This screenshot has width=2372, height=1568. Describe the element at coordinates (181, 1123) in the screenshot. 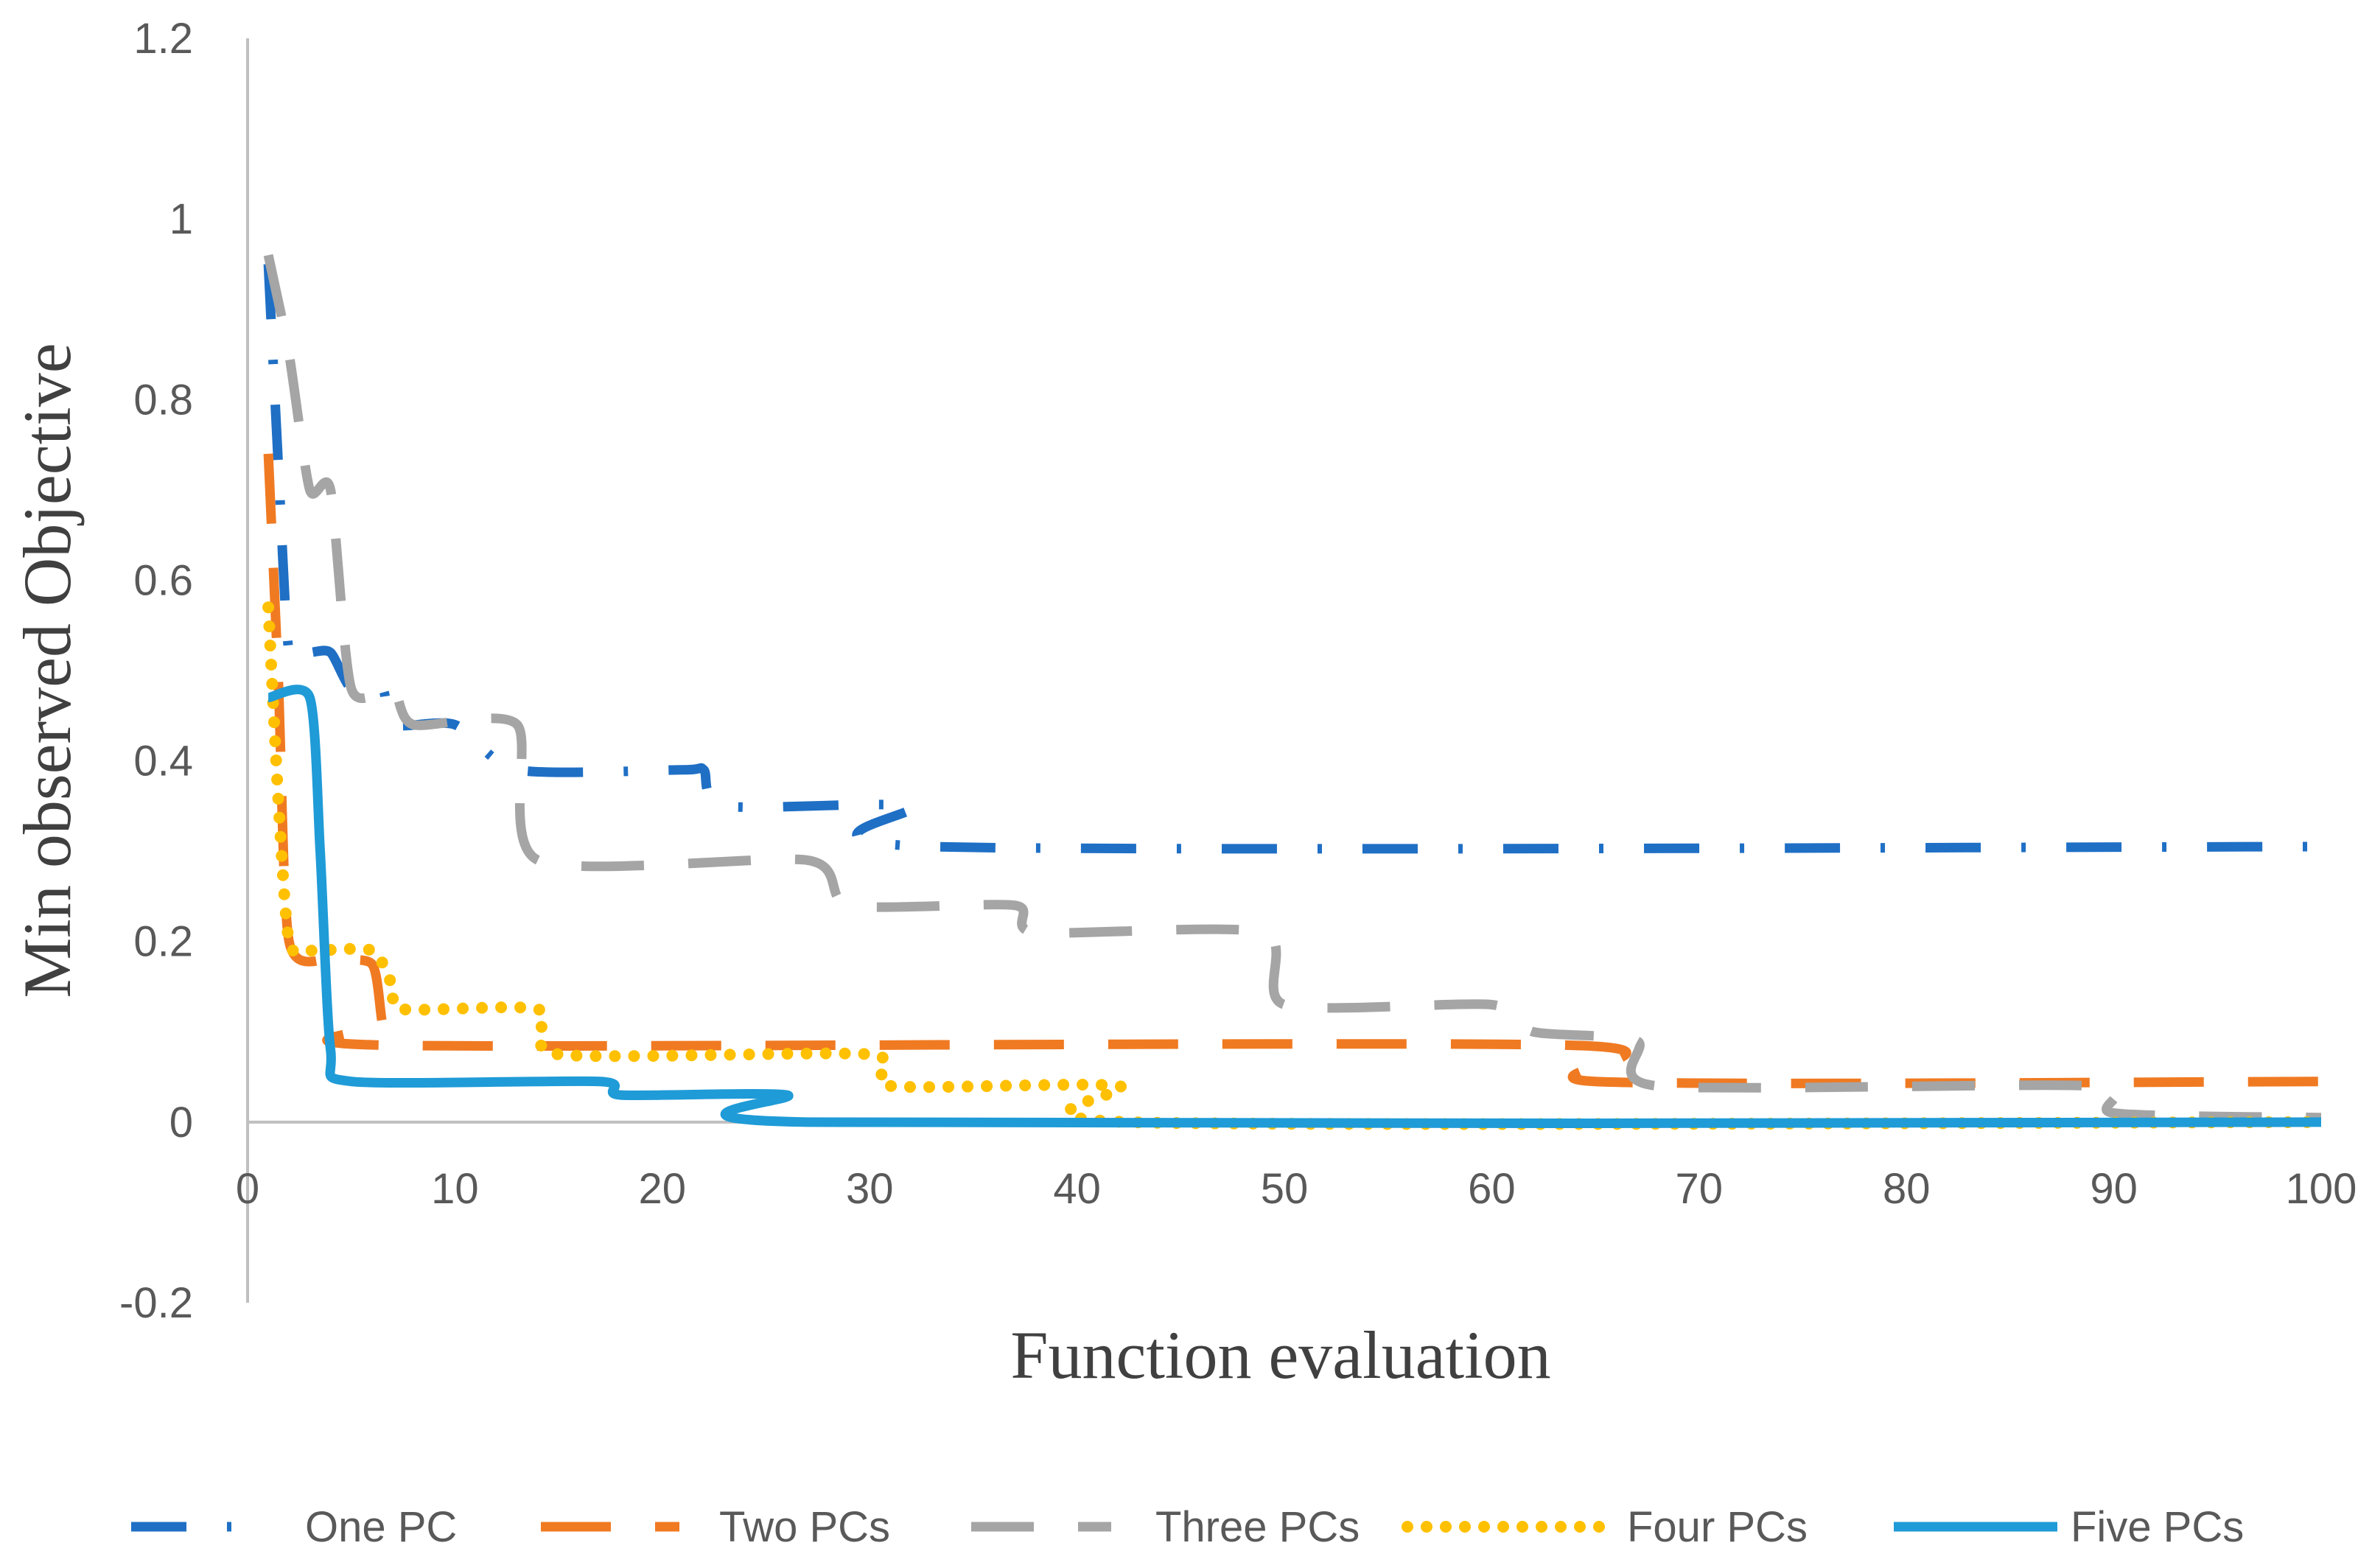

I see `y-tick-label: 0` at that location.